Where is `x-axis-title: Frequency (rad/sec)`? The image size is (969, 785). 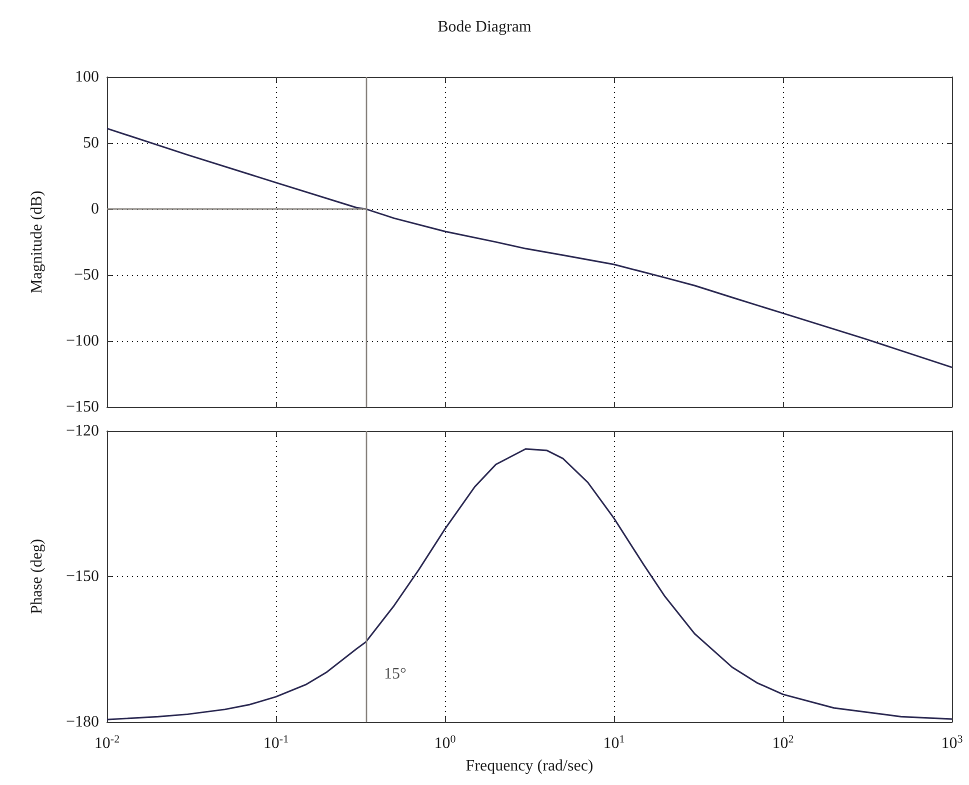 x-axis-title: Frequency (rad/sec) is located at coordinates (530, 766).